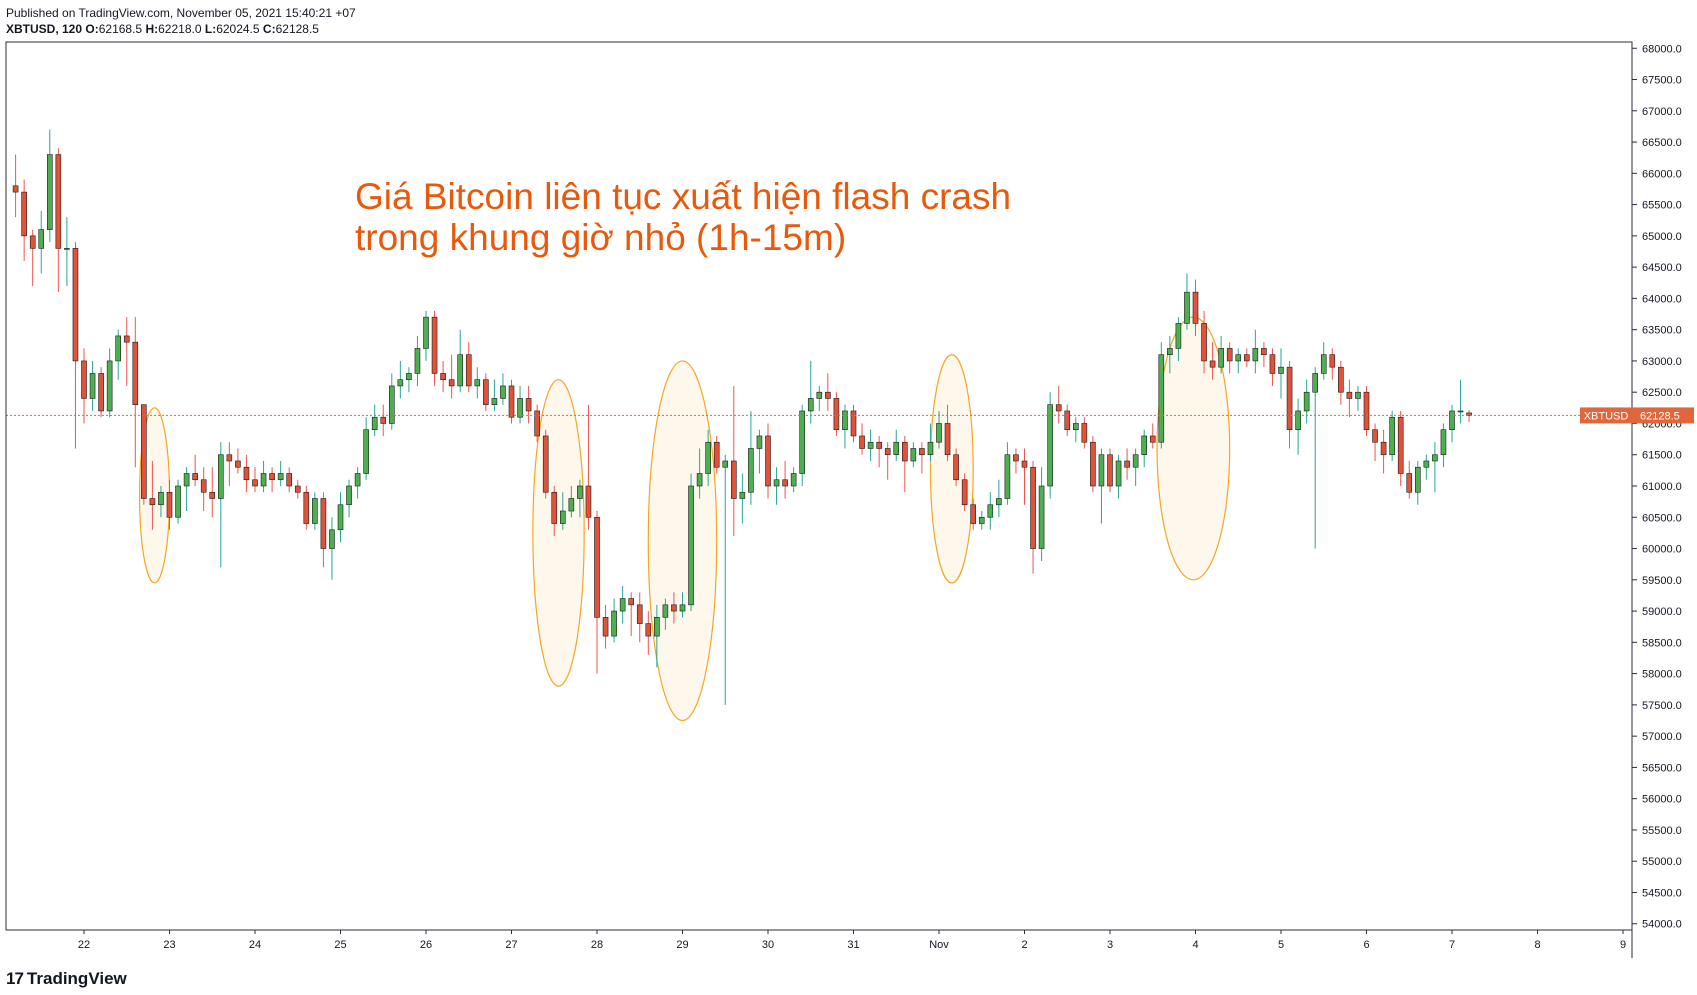 The image size is (1697, 995). What do you see at coordinates (1662, 49) in the screenshot?
I see `y-tick-label: 68000.0` at bounding box center [1662, 49].